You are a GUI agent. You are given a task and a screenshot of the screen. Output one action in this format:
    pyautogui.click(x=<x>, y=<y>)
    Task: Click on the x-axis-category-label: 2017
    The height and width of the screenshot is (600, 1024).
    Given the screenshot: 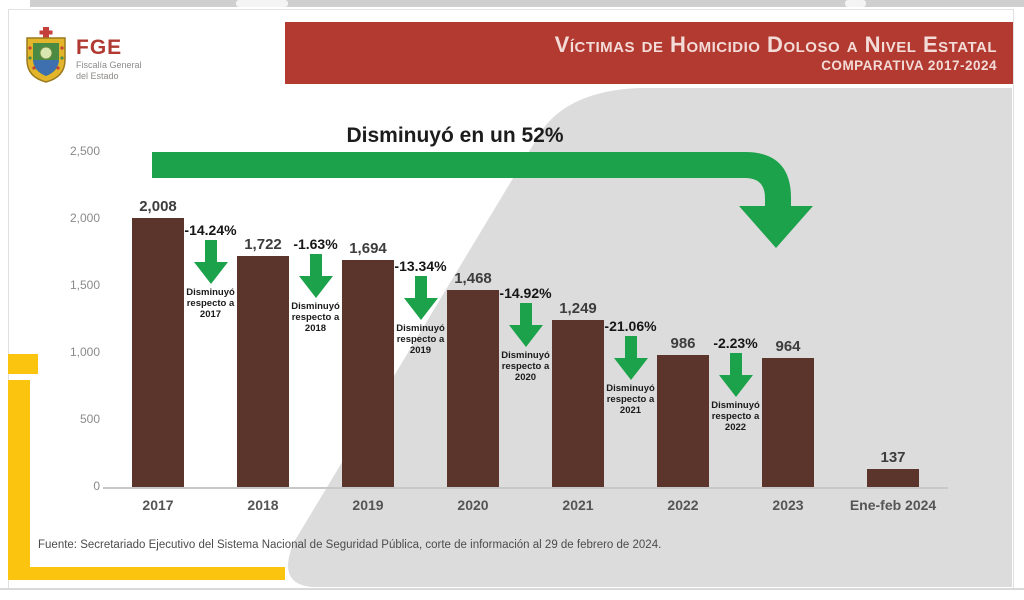 What is the action you would take?
    pyautogui.click(x=158, y=505)
    